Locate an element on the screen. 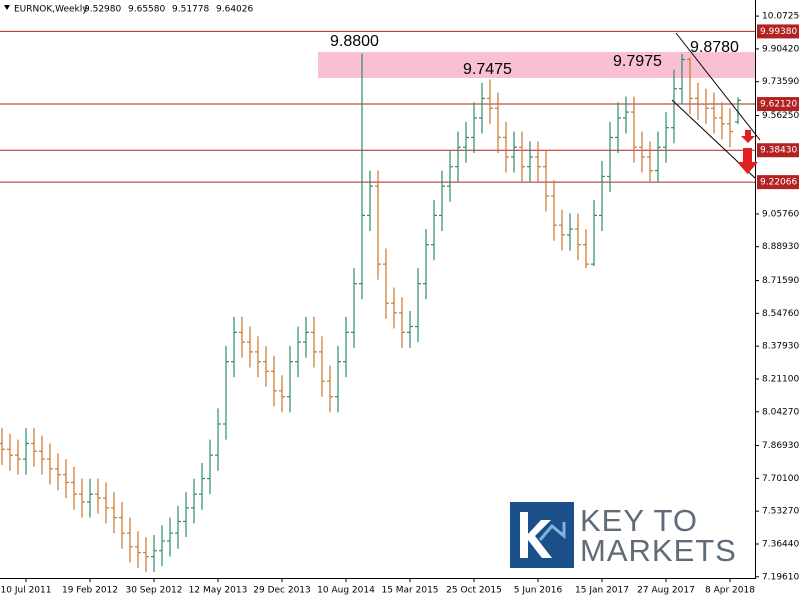 The height and width of the screenshot is (600, 800). level-label: 9.62120 is located at coordinates (778, 105).